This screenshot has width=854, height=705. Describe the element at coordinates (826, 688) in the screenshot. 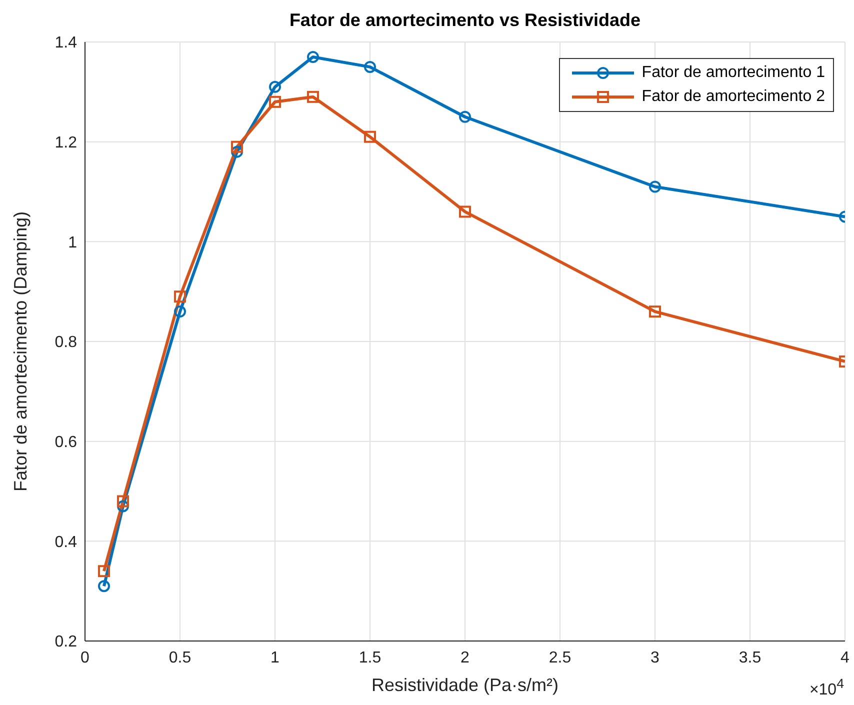

I see `text: ×10$^{4}$` at that location.